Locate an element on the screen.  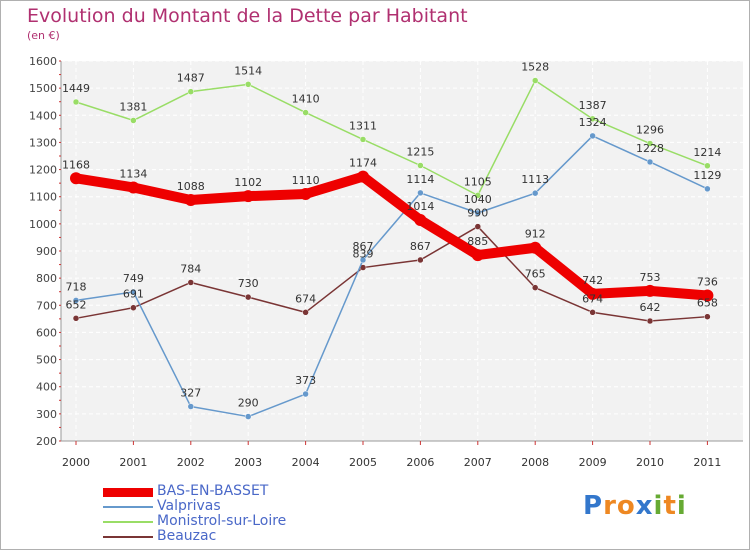
data-label-bas-en-basset: 885 is located at coordinates (477, 241).